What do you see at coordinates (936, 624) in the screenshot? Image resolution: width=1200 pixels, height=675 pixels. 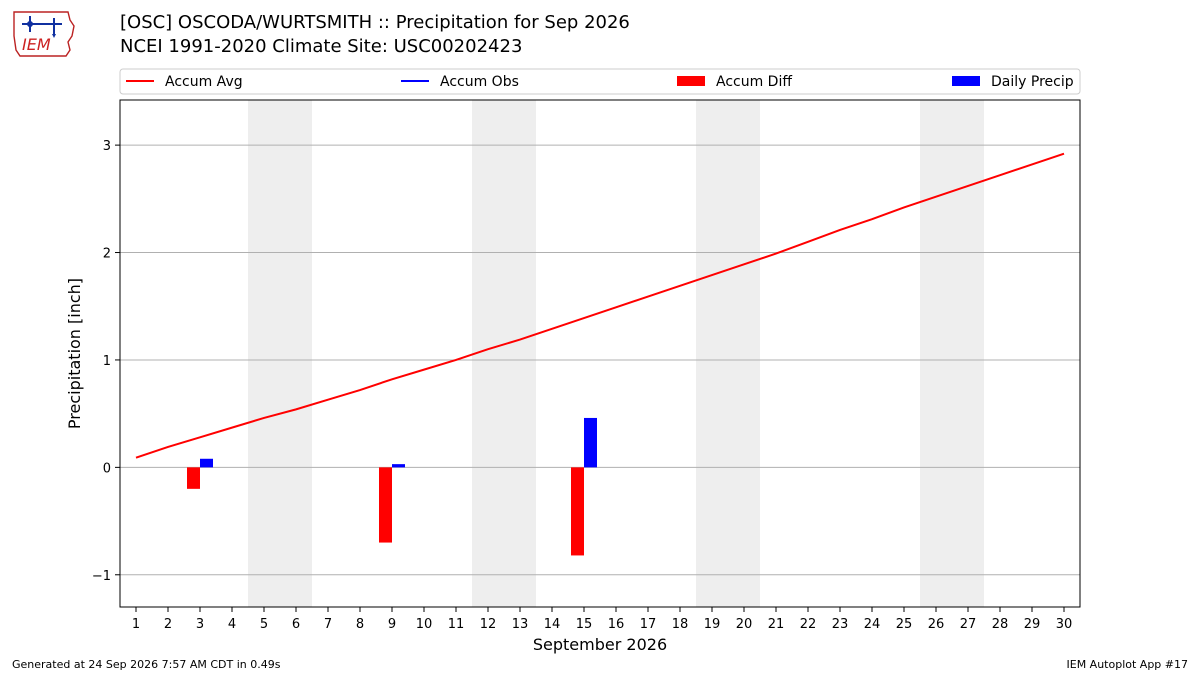 I see `x-tick-label: 26` at bounding box center [936, 624].